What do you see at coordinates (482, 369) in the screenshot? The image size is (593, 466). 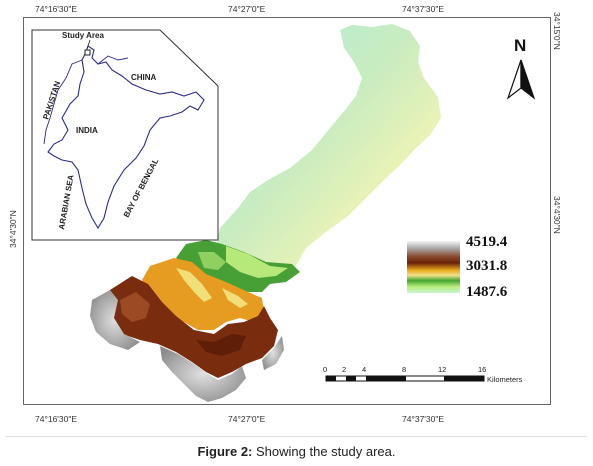 I see `scale-tick-16: 16` at bounding box center [482, 369].